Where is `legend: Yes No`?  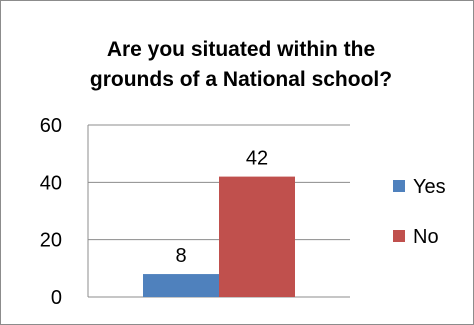 legend: Yes No is located at coordinates (419, 212).